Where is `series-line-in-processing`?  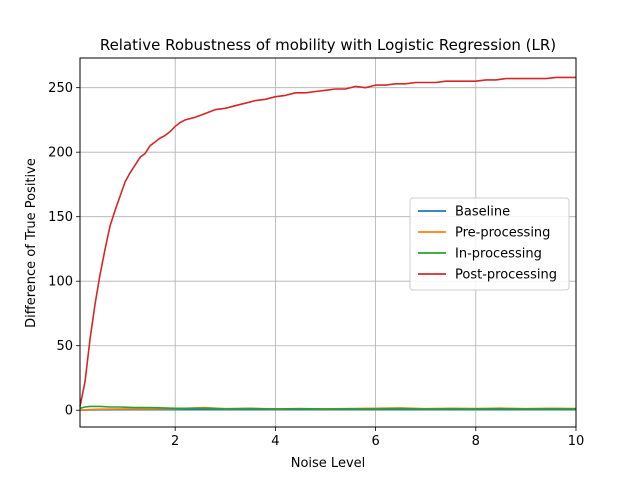
series-line-in-processing is located at coordinates (328, 407).